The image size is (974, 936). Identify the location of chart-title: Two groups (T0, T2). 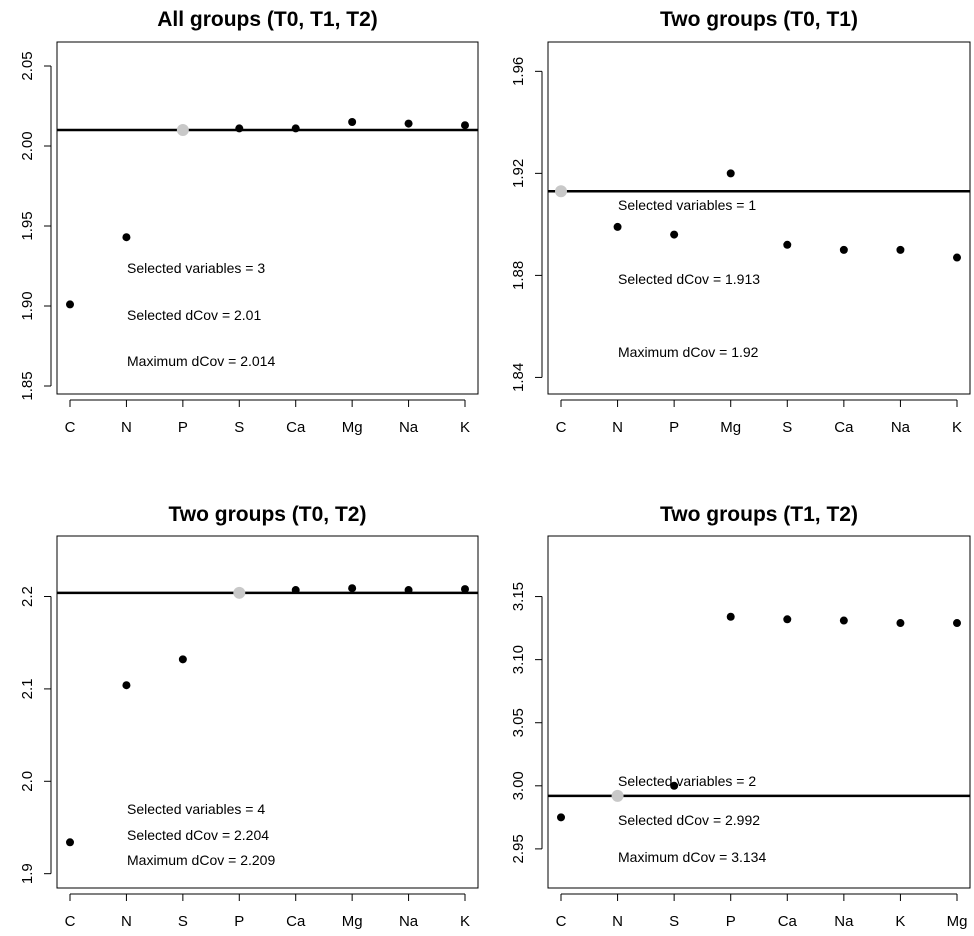
(268, 514).